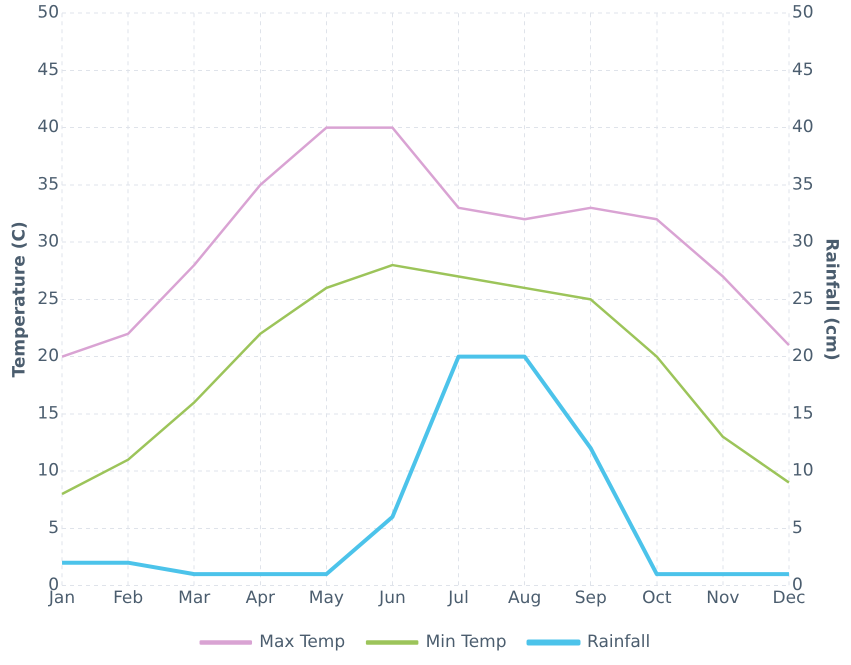 The height and width of the screenshot is (665, 851). Describe the element at coordinates (128, 598) in the screenshot. I see `x-tick-label: Feb` at that location.